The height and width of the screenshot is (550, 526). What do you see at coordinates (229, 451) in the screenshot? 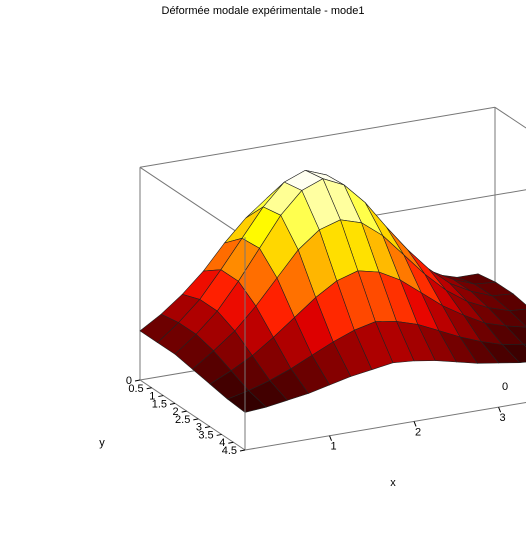
I see `y-tick-label: 4.5` at bounding box center [229, 451].